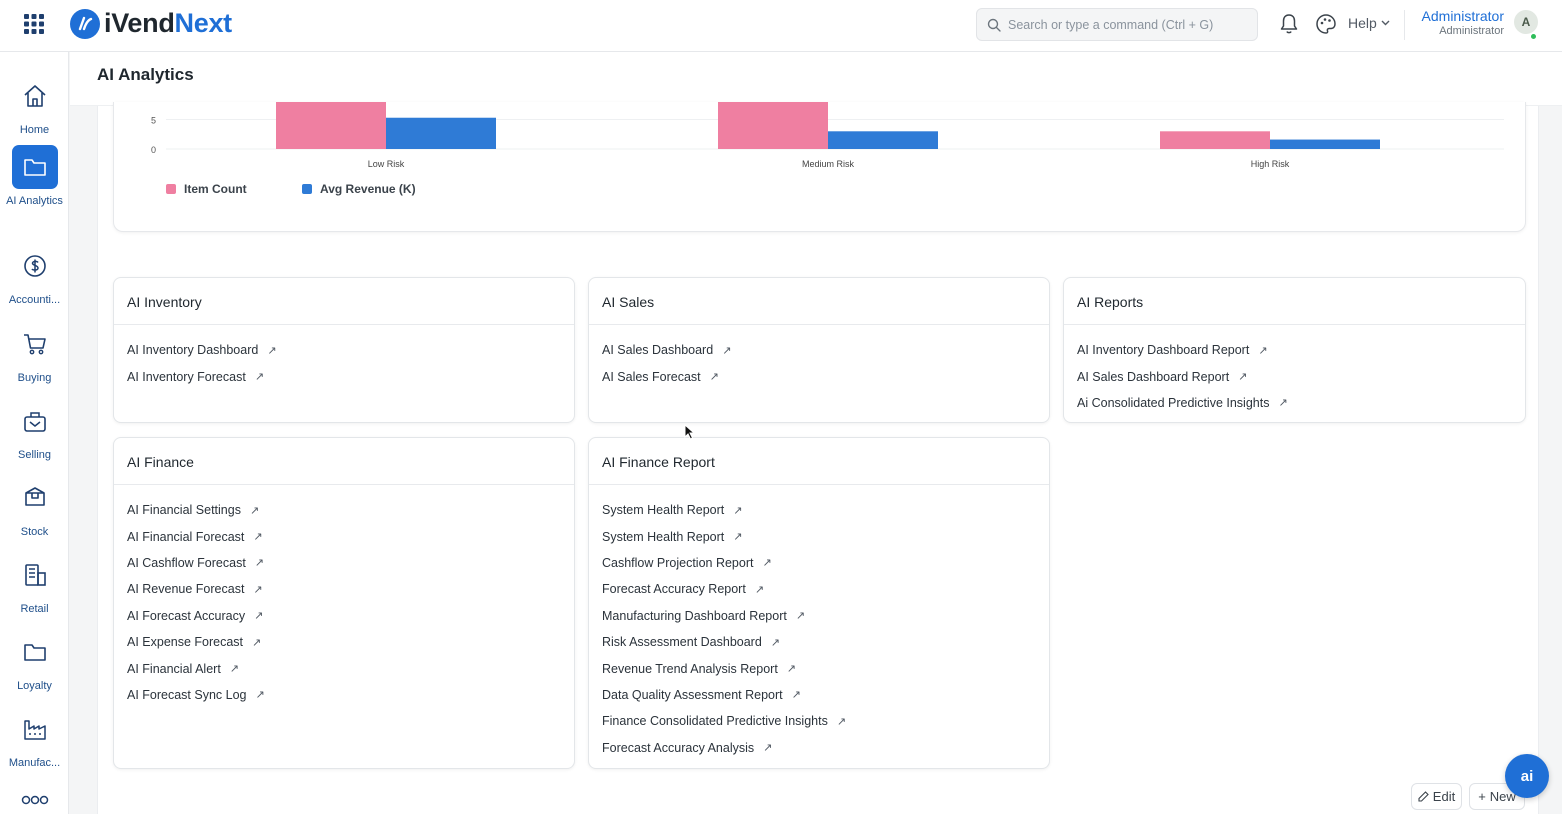  Describe the element at coordinates (215, 189) in the screenshot. I see `legend-label: Item Count` at that location.